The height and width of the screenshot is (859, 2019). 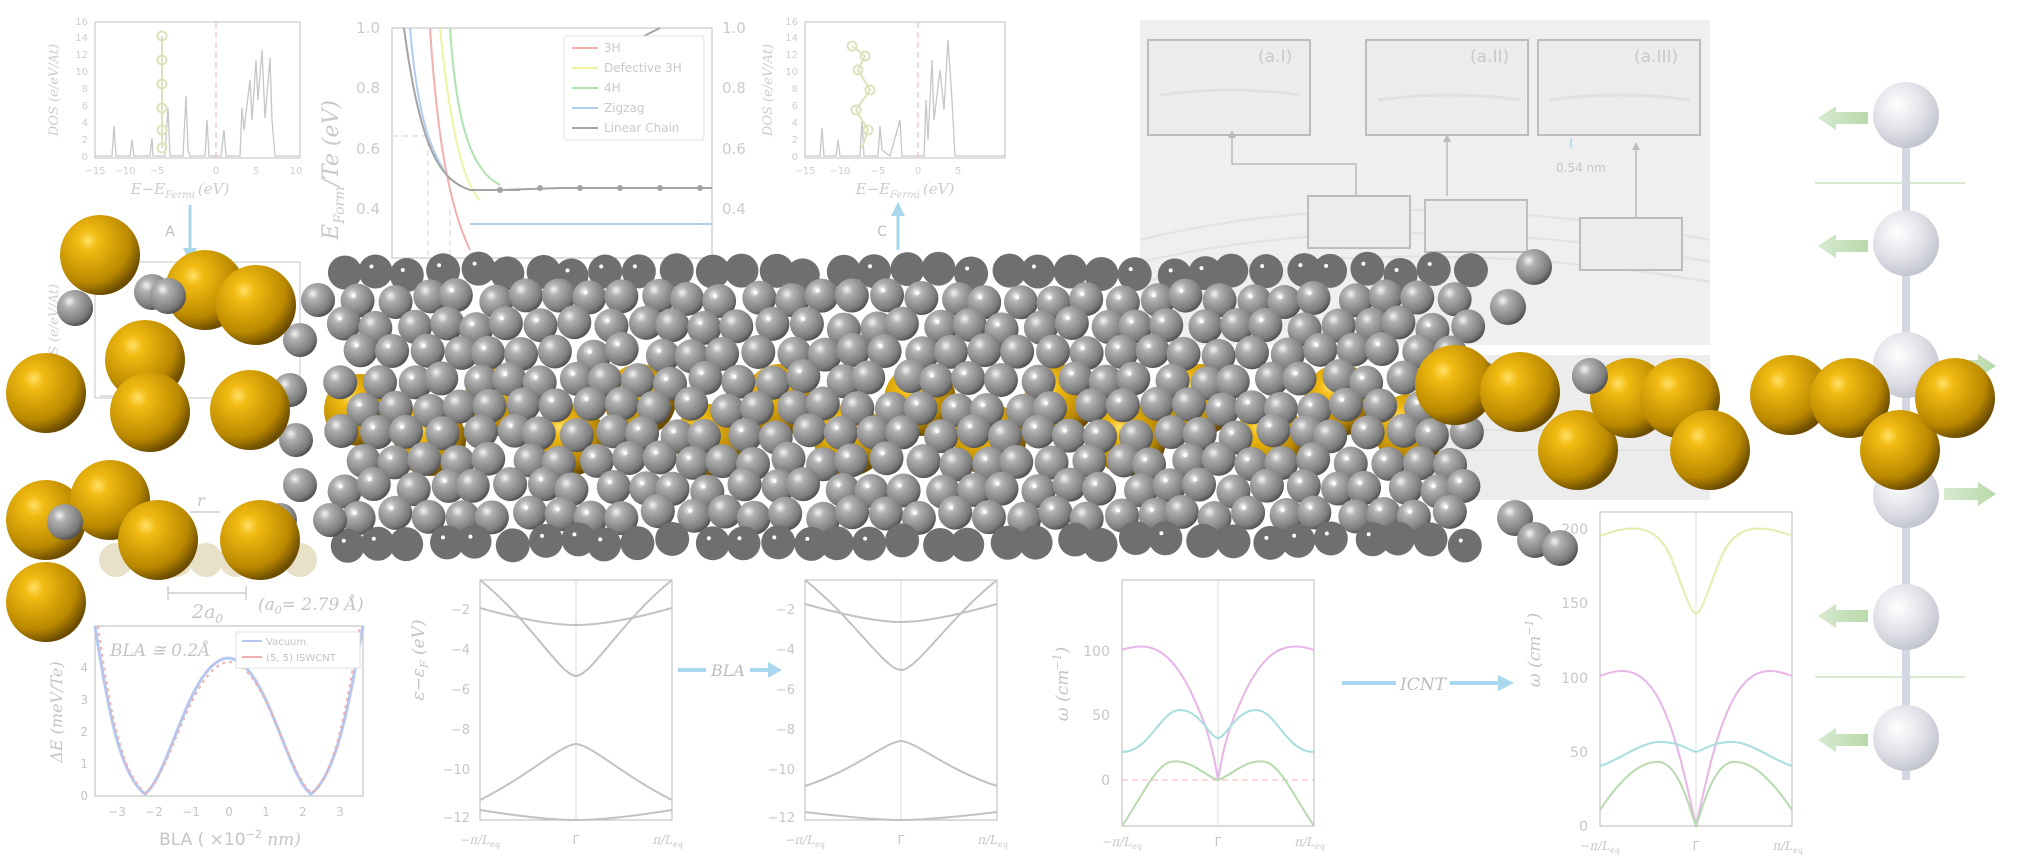 What do you see at coordinates (311, 605) in the screenshot?
I see `chain-a0-value: (a0= 2.79 Å)` at bounding box center [311, 605].